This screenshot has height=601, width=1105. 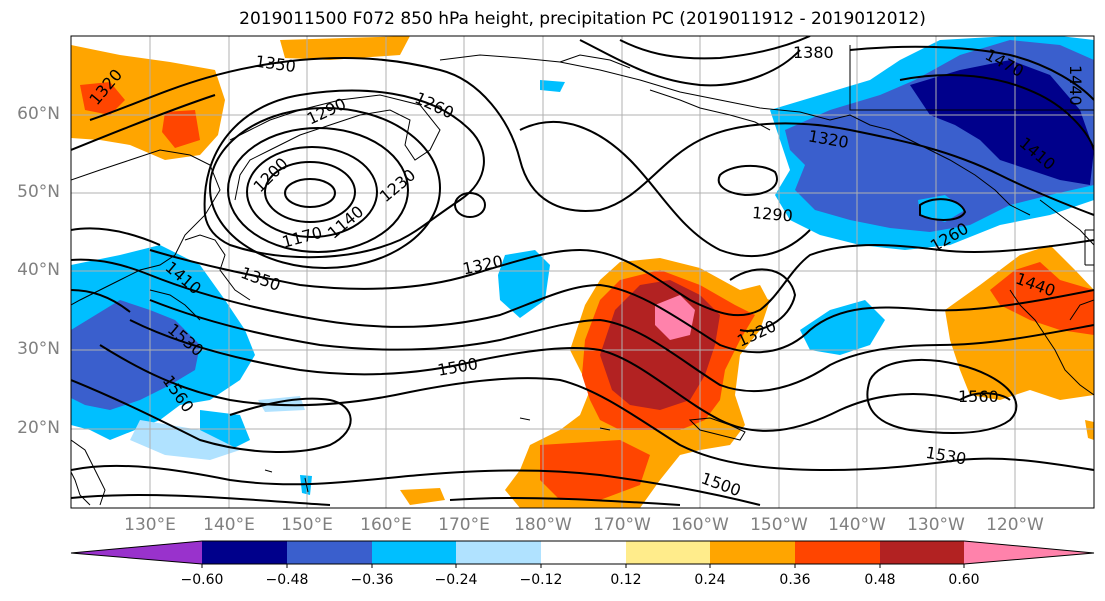 I want to click on colorbar-tick-label: −0.48, so click(x=287, y=580).